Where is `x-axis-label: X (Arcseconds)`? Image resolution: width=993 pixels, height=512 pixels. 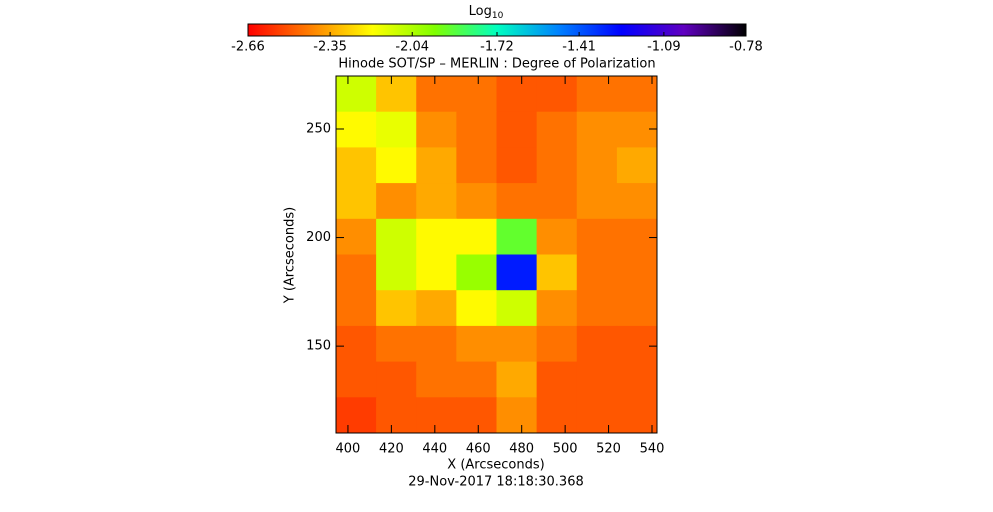 x-axis-label: X (Arcseconds) is located at coordinates (495, 465).